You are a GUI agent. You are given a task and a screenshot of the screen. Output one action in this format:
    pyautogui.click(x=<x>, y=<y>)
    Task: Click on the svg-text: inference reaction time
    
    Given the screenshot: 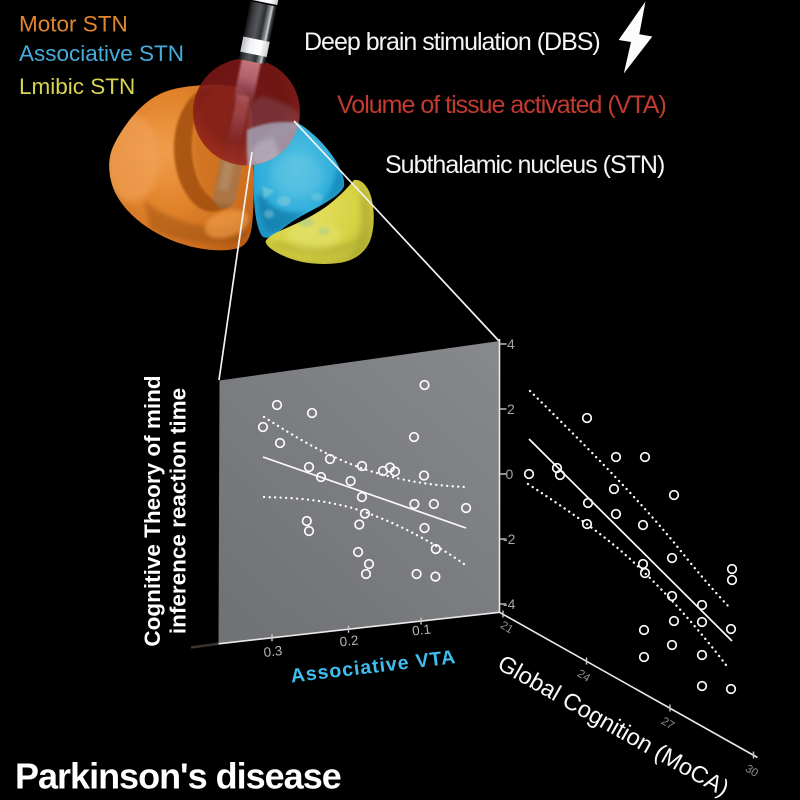 What is the action you would take?
    pyautogui.click(x=178, y=511)
    